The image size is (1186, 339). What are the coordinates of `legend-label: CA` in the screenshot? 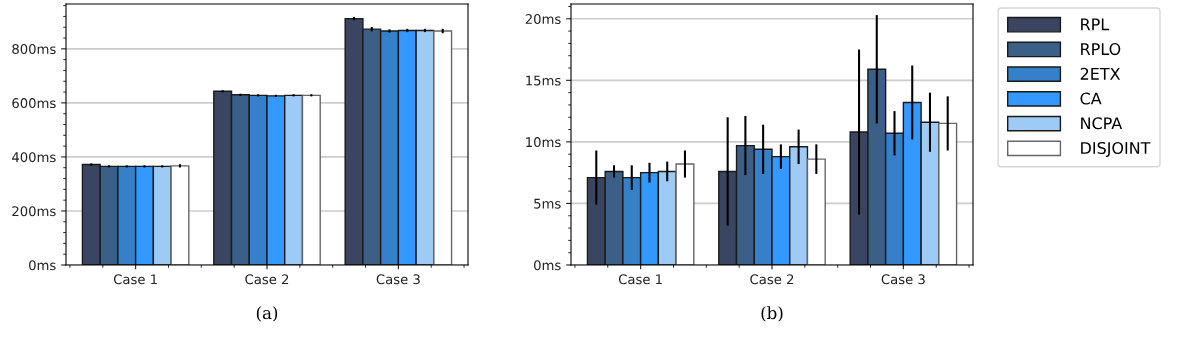 It's located at (1091, 98).